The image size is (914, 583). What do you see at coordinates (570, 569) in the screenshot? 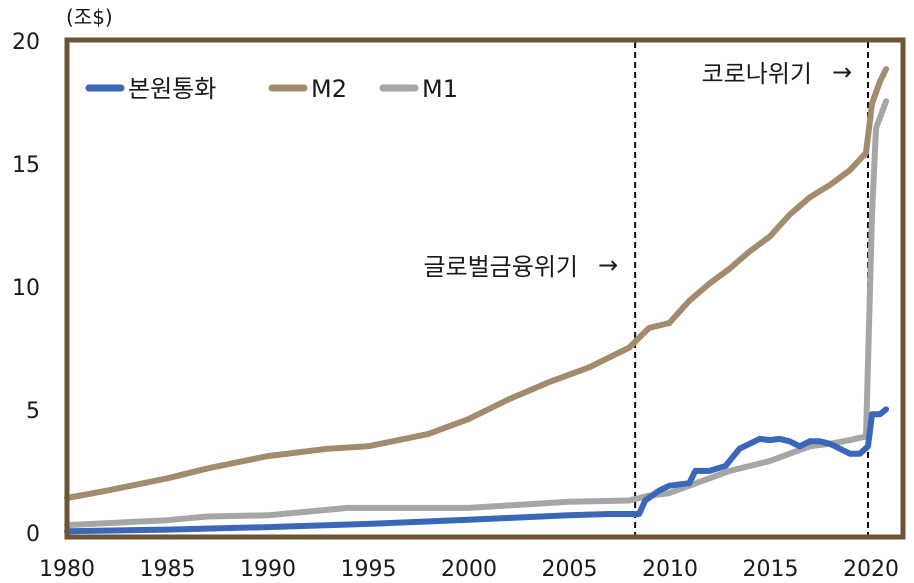
I see `x-tick-2005: 2005` at bounding box center [570, 569].